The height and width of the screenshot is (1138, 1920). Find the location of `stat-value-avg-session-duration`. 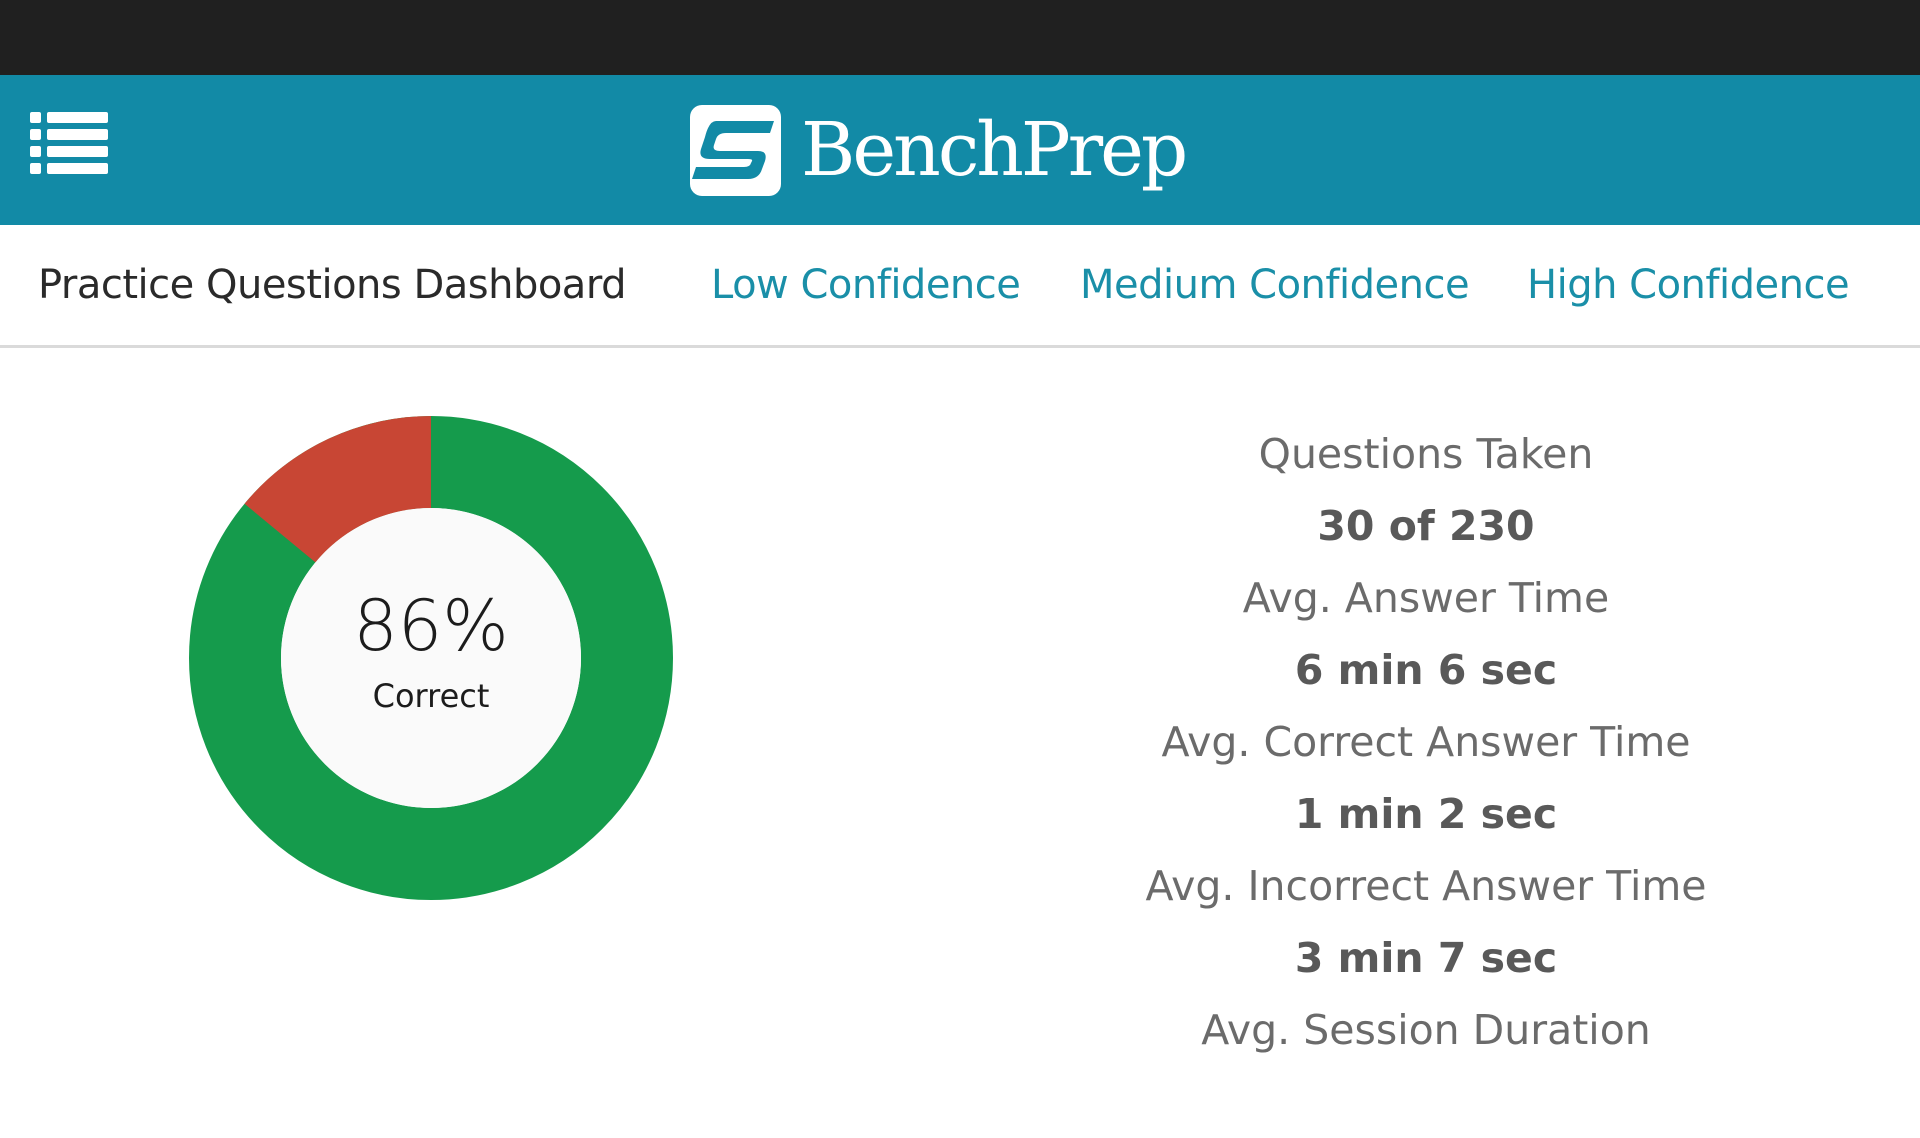

stat-value-avg-session-duration is located at coordinates (1426, 1102).